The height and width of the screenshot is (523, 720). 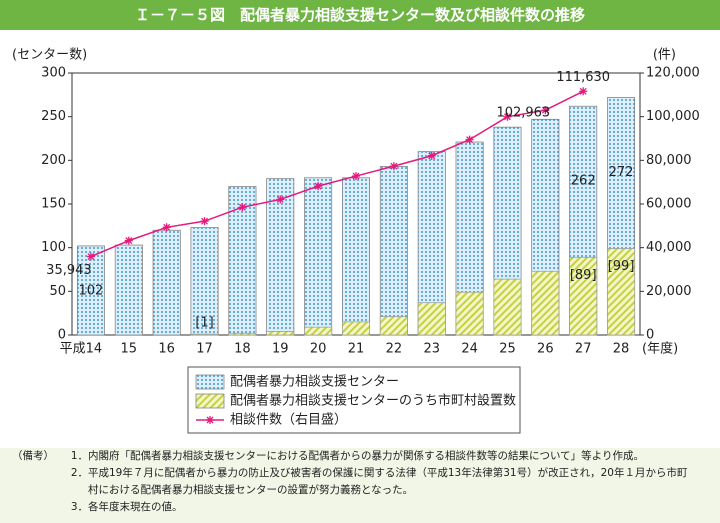 I want to click on y-tick-label: 50, so click(x=57, y=291).